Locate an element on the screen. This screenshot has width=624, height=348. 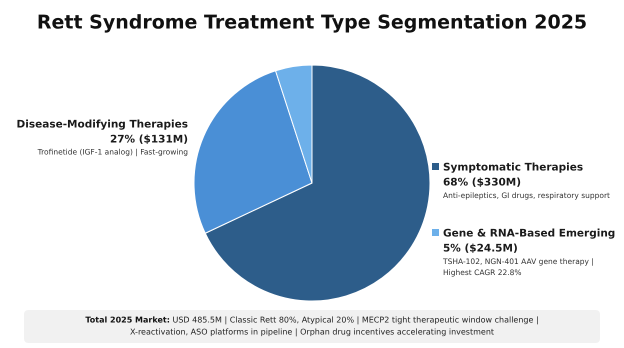
text: Total 2025 Market: USD 485.5M | Classic Rett 80%, Atypical 20% | MECP2 tight therapeutic window challenge | X-reactivation, ASO platforms in pipeline | Orphan drug incentives accelerating investment is located at coordinates (312, 326).